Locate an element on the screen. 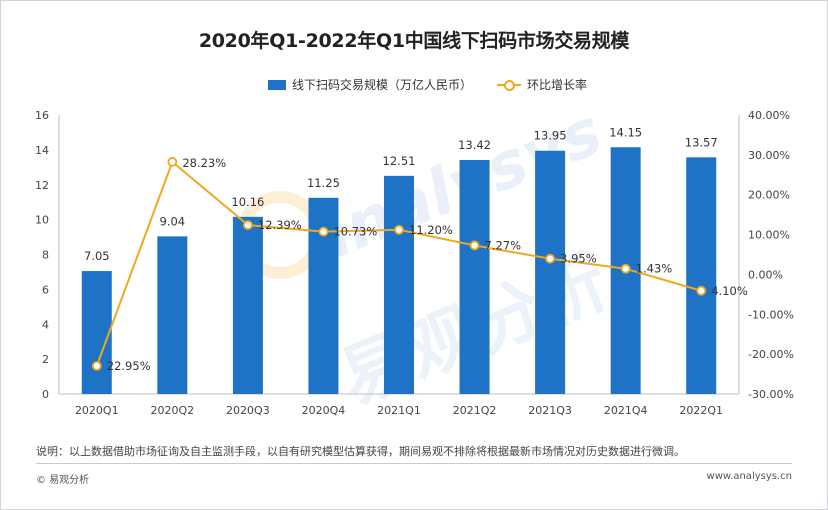  bar-value-label: 13.95 is located at coordinates (550, 136).